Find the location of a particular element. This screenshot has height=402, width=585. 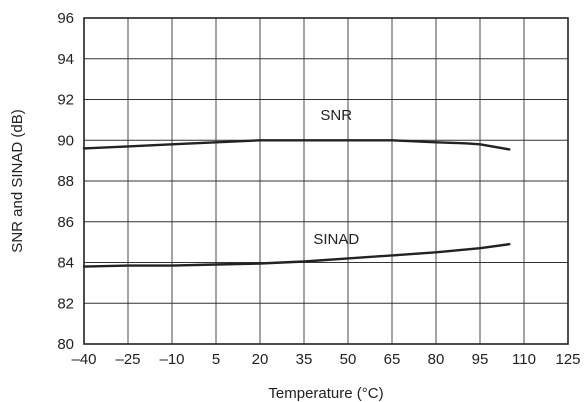

x-tick-label: 110 is located at coordinates (524, 359).